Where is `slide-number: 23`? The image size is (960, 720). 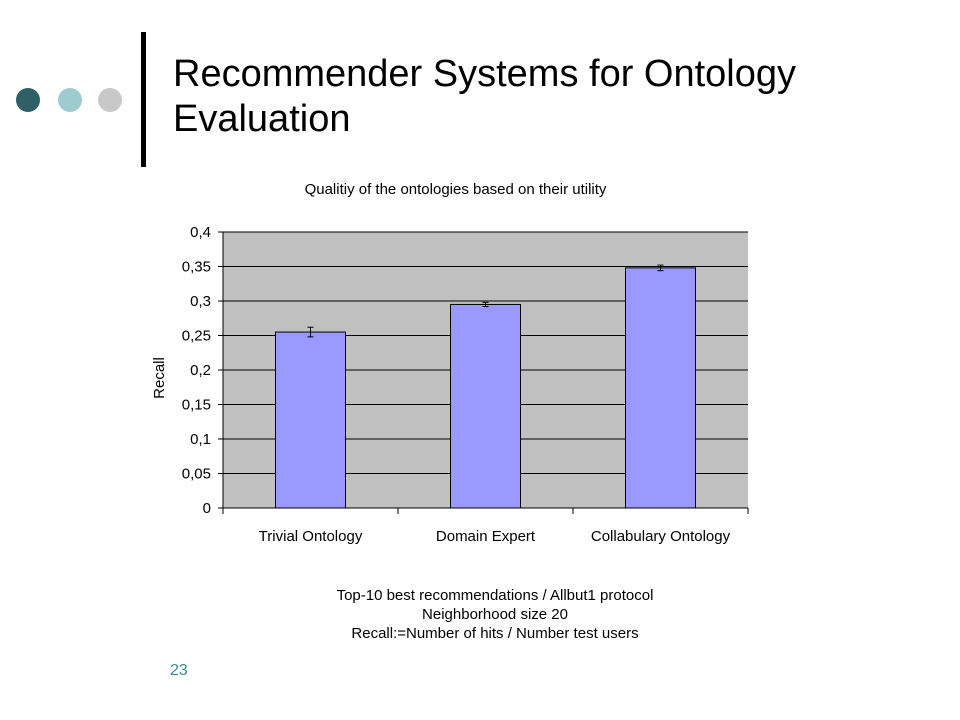 slide-number: 23 is located at coordinates (179, 670).